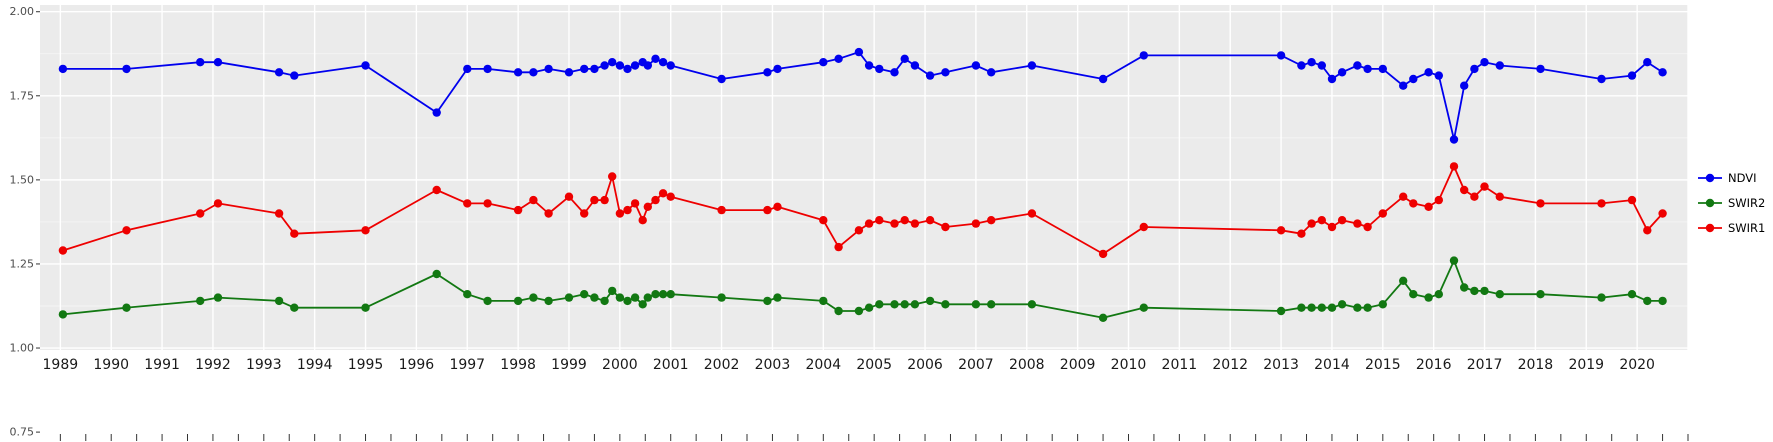  Describe the element at coordinates (417, 365) in the screenshot. I see `x-tick-label: 1996` at that location.